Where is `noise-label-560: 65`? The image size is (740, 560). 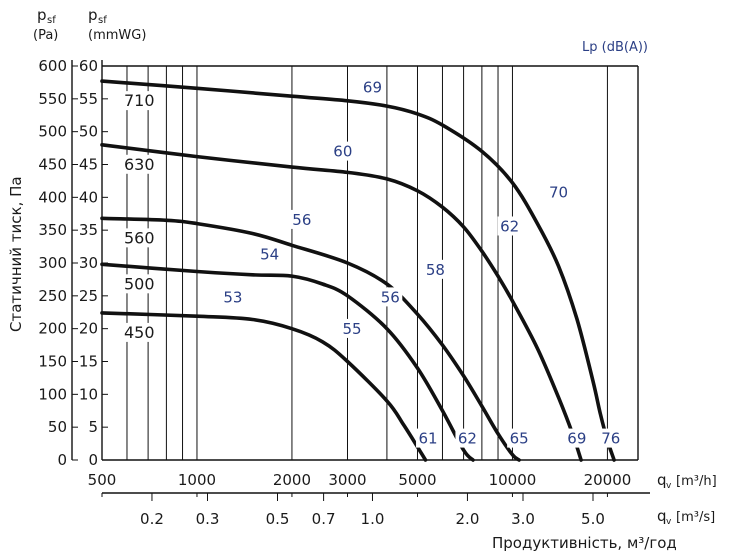 noise-label-560: 65 is located at coordinates (519, 439).